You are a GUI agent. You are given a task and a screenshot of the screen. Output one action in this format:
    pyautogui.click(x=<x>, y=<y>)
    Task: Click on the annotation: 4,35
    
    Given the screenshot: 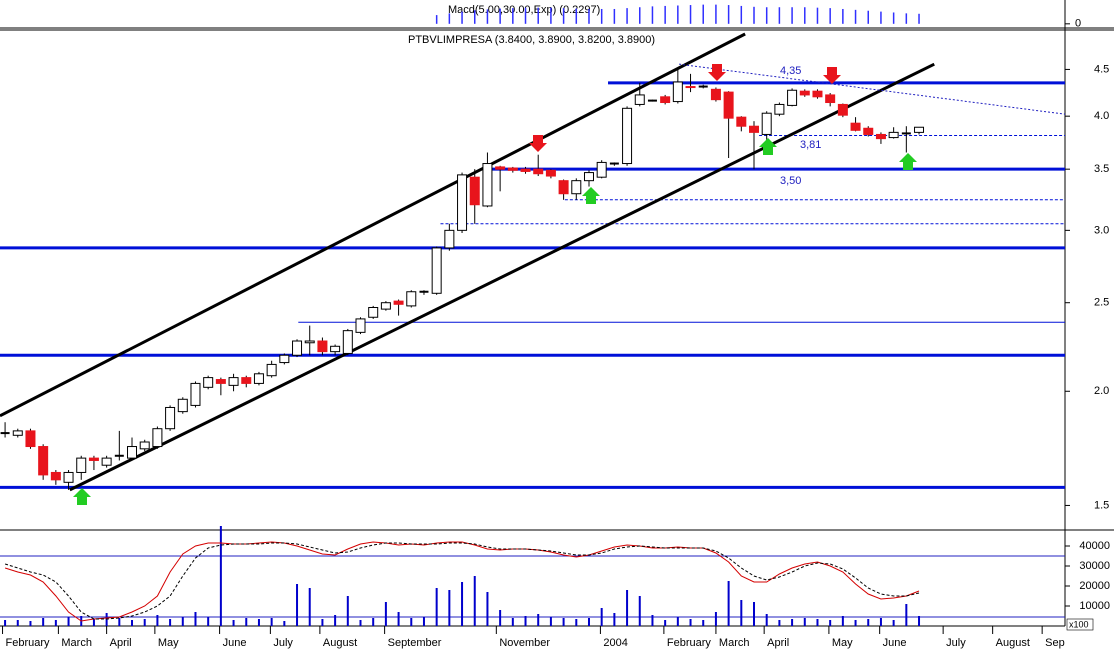 What is the action you would take?
    pyautogui.click(x=790, y=71)
    